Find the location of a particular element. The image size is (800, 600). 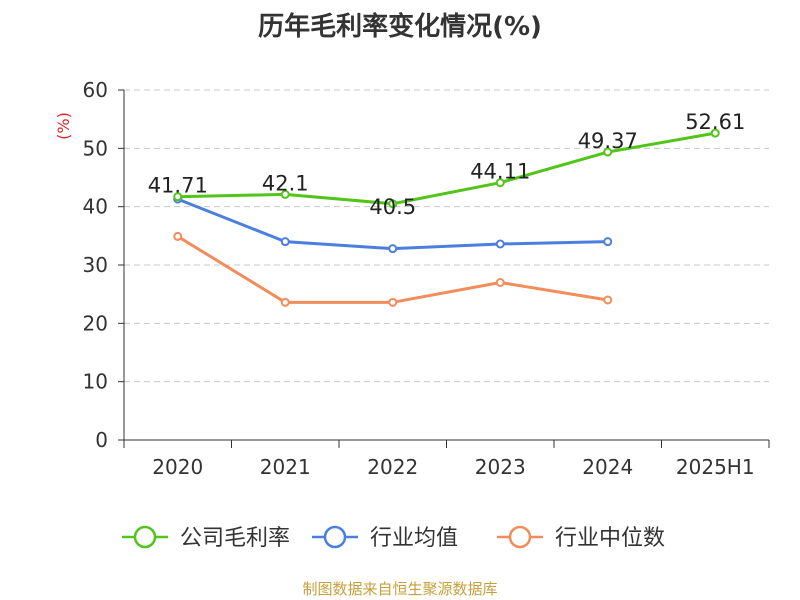

y-tick-label: 20 is located at coordinates (95, 323).